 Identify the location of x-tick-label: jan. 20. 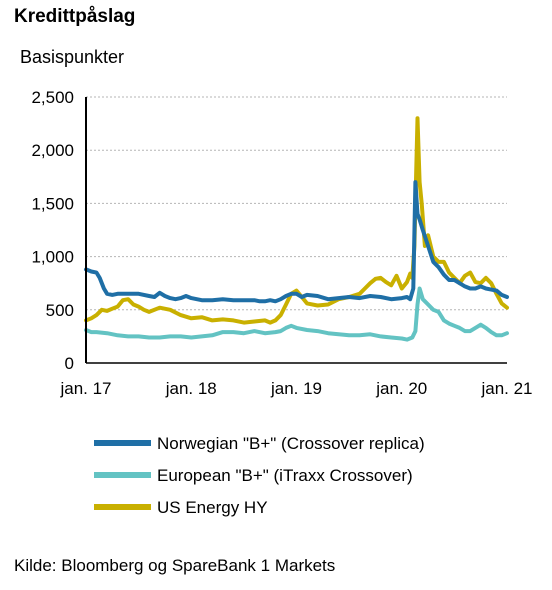
(401, 388).